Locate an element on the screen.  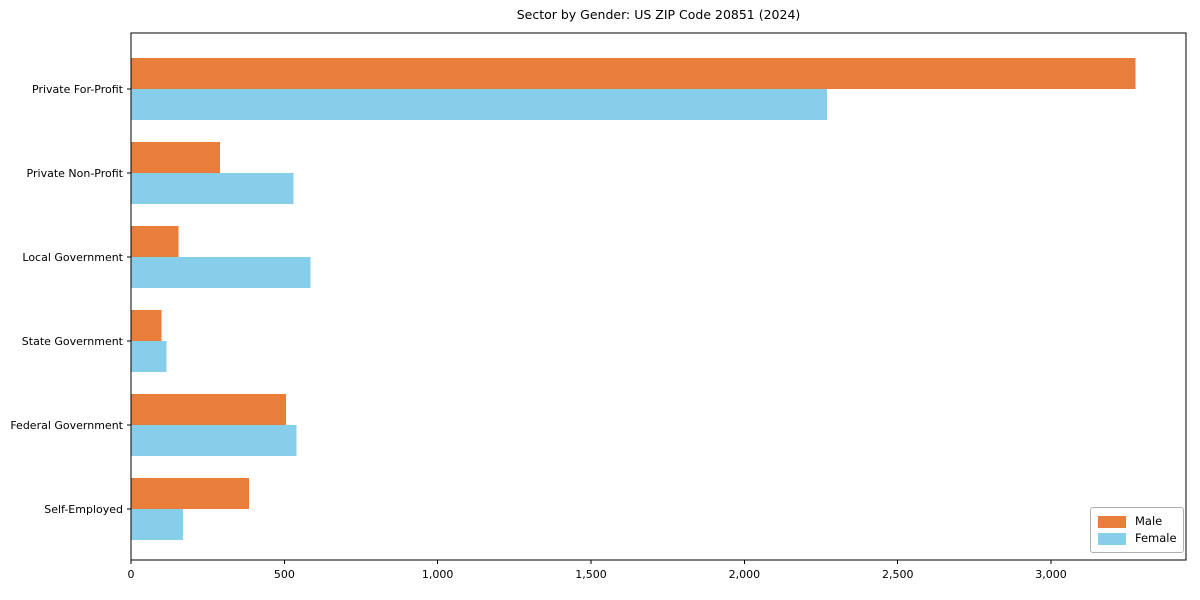
legend-item-male: Male is located at coordinates (1140, 520).